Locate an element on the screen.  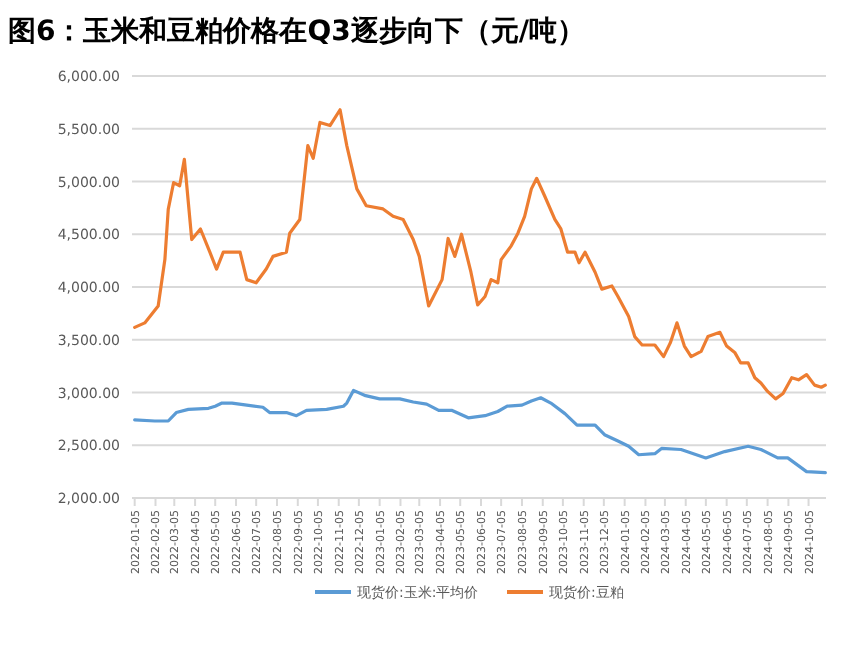
chart-title: 图6：玉米和豆粕价格在Q3逐步向下（元/吨） is located at coordinates (296, 32).